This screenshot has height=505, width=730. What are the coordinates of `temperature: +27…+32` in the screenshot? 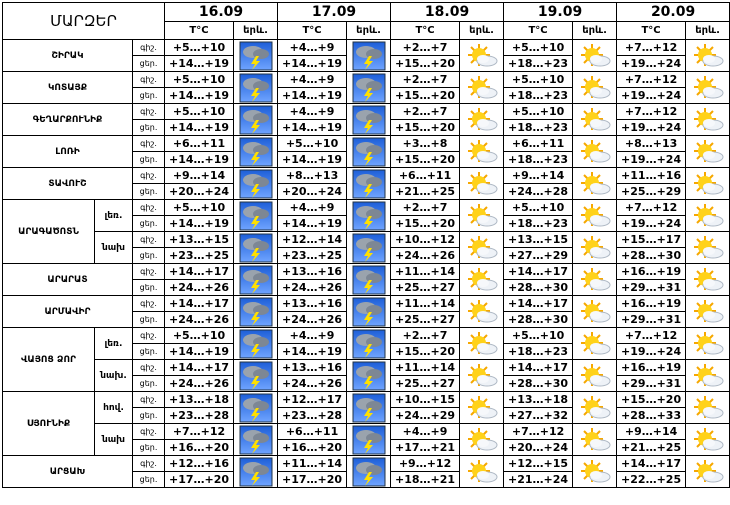 It's located at (538, 415).